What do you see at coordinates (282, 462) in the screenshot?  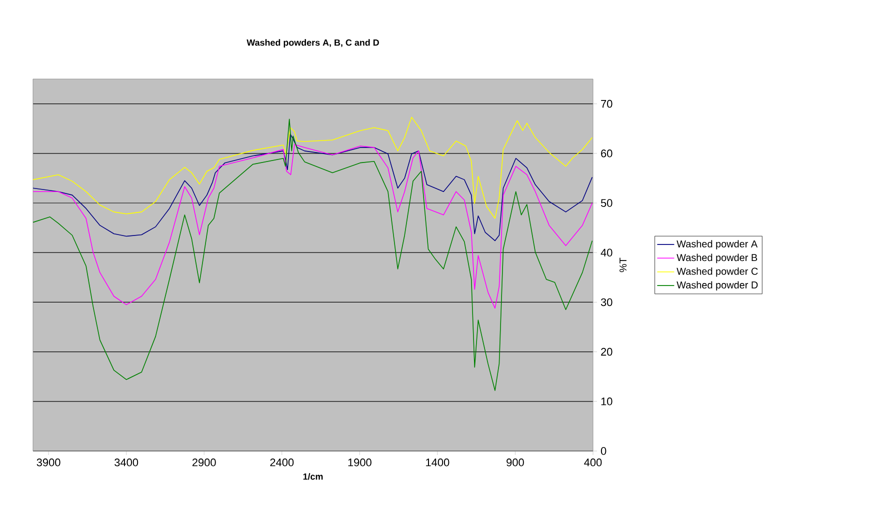 I see `x-tick-label: 2400` at bounding box center [282, 462].